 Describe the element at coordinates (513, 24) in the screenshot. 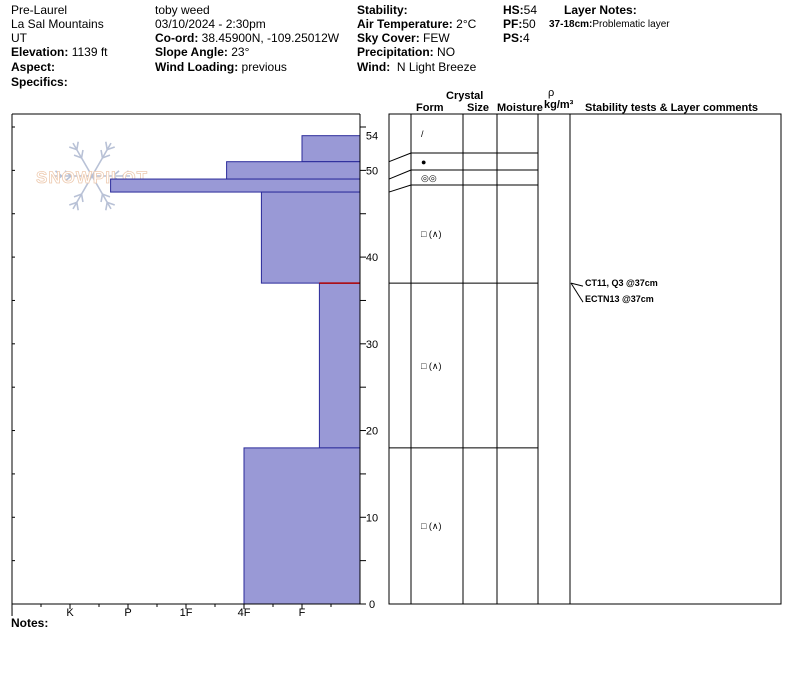

I see `pf-label: PF:` at that location.